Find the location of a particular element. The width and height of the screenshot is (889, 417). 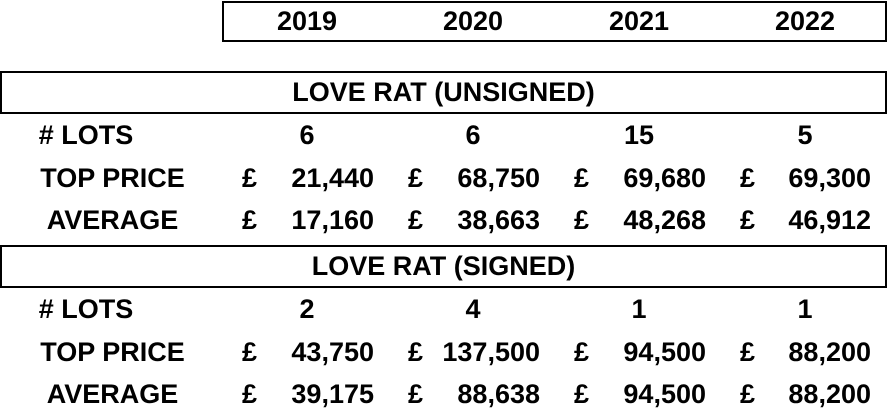

lots-2021: 15 is located at coordinates (639, 135).